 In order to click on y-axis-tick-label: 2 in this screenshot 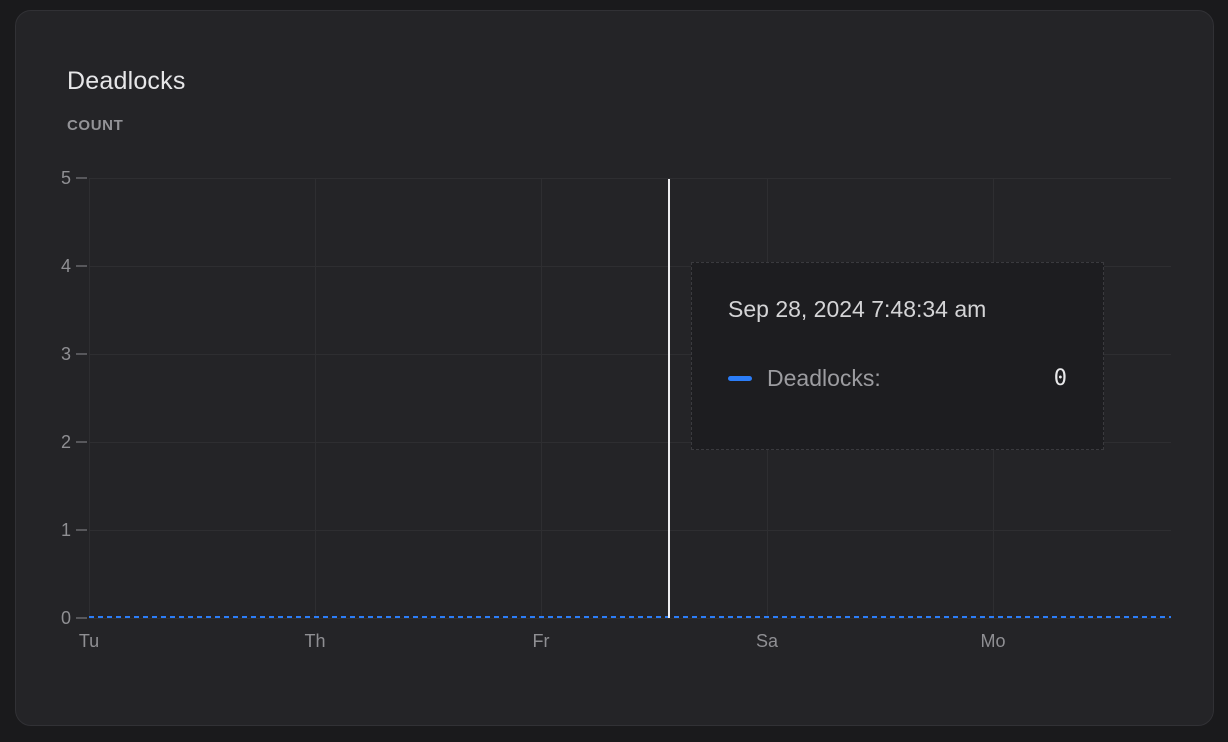, I will do `click(65, 442)`.